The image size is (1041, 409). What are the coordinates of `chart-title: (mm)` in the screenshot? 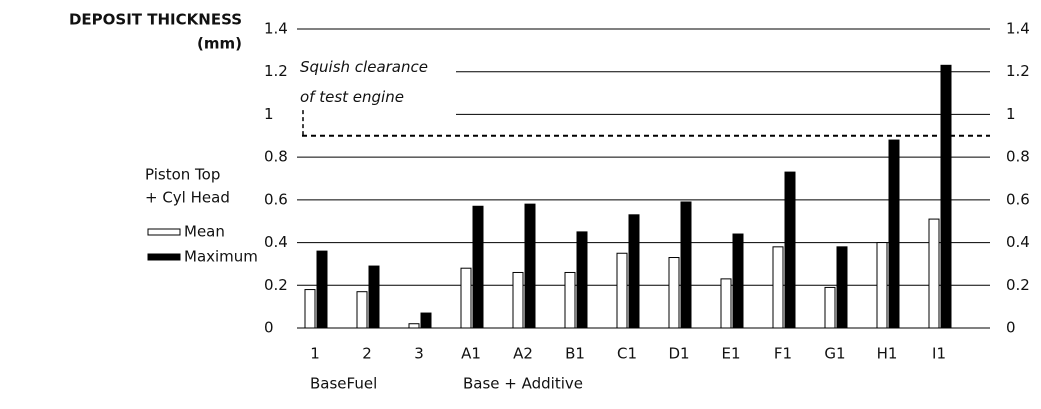 It's located at (219, 44).